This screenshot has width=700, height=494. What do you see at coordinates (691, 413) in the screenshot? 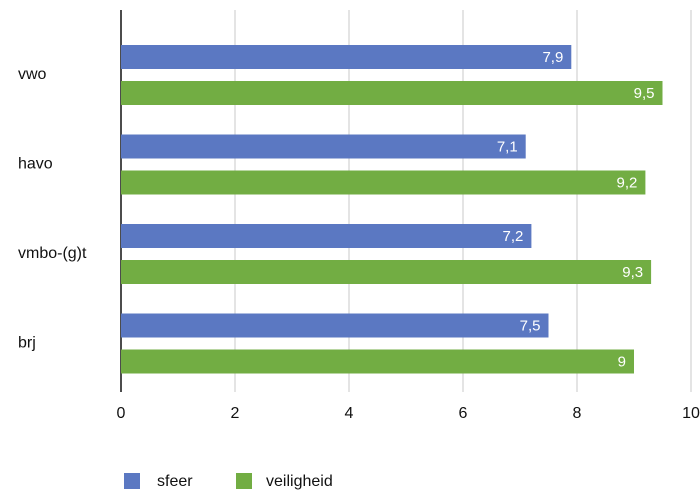
I see `x-tick-label: 10` at bounding box center [691, 413].